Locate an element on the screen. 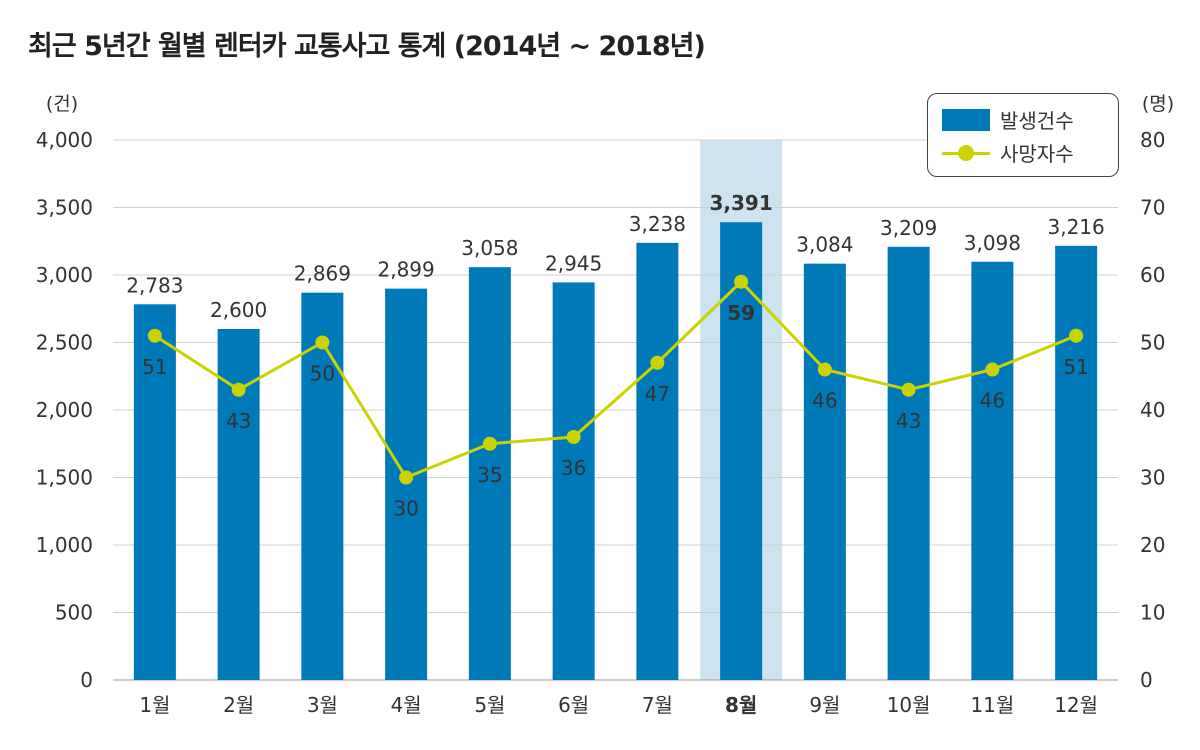 Image resolution: width=1200 pixels, height=750 pixels. line-value-label: 59 is located at coordinates (741, 313).